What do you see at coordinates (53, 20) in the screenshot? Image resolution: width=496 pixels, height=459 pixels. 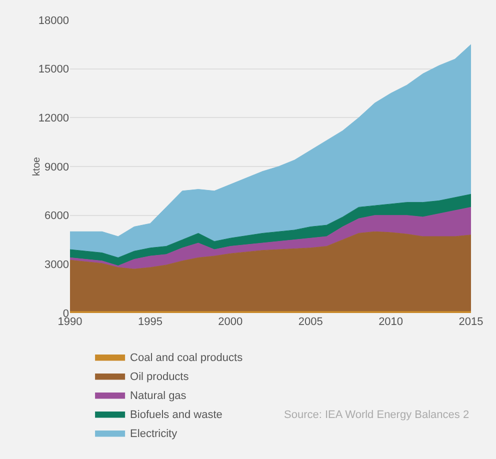 I see `y-tick-label: 18000` at bounding box center [53, 20].